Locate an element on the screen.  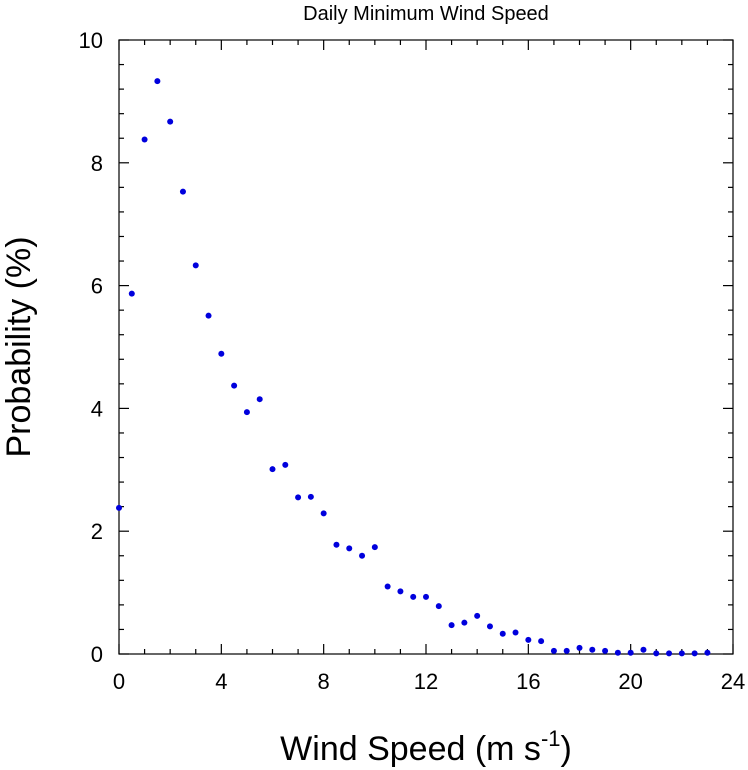
x-axis-title-main: Wind Speed (m s is located at coordinates (410, 749).